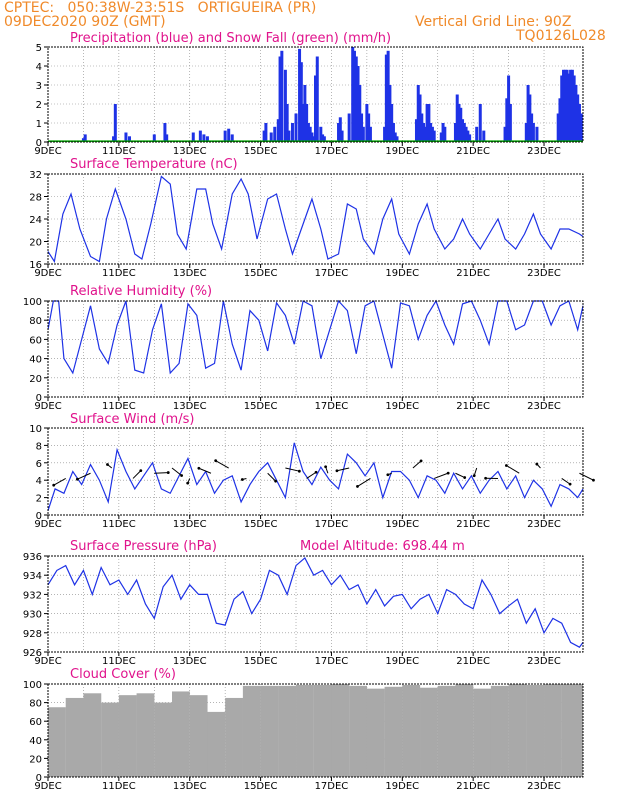 The height and width of the screenshot is (800, 618). What do you see at coordinates (544, 406) in the screenshot?
I see `panel-2-xtick-label: 23DEC` at bounding box center [544, 406].